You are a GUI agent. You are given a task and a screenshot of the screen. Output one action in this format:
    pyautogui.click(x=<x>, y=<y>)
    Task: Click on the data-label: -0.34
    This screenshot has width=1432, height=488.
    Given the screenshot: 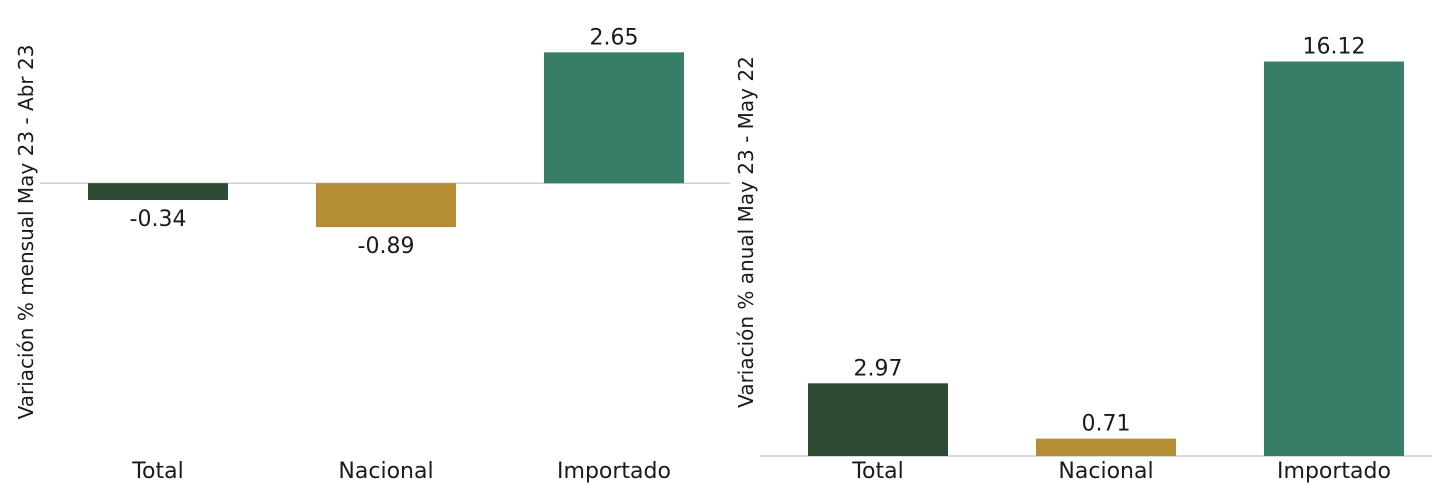 What is the action you would take?
    pyautogui.click(x=158, y=219)
    